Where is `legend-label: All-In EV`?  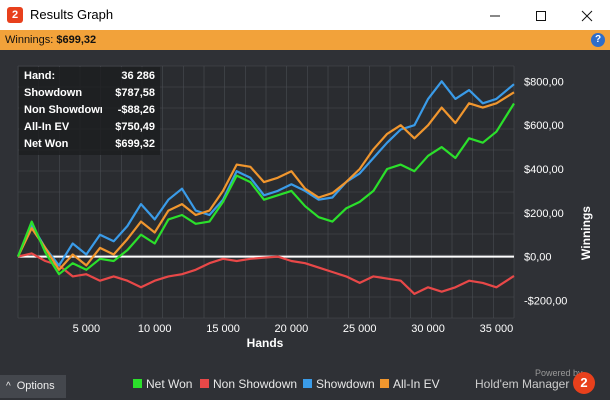 legend-label: All-In EV is located at coordinates (416, 384).